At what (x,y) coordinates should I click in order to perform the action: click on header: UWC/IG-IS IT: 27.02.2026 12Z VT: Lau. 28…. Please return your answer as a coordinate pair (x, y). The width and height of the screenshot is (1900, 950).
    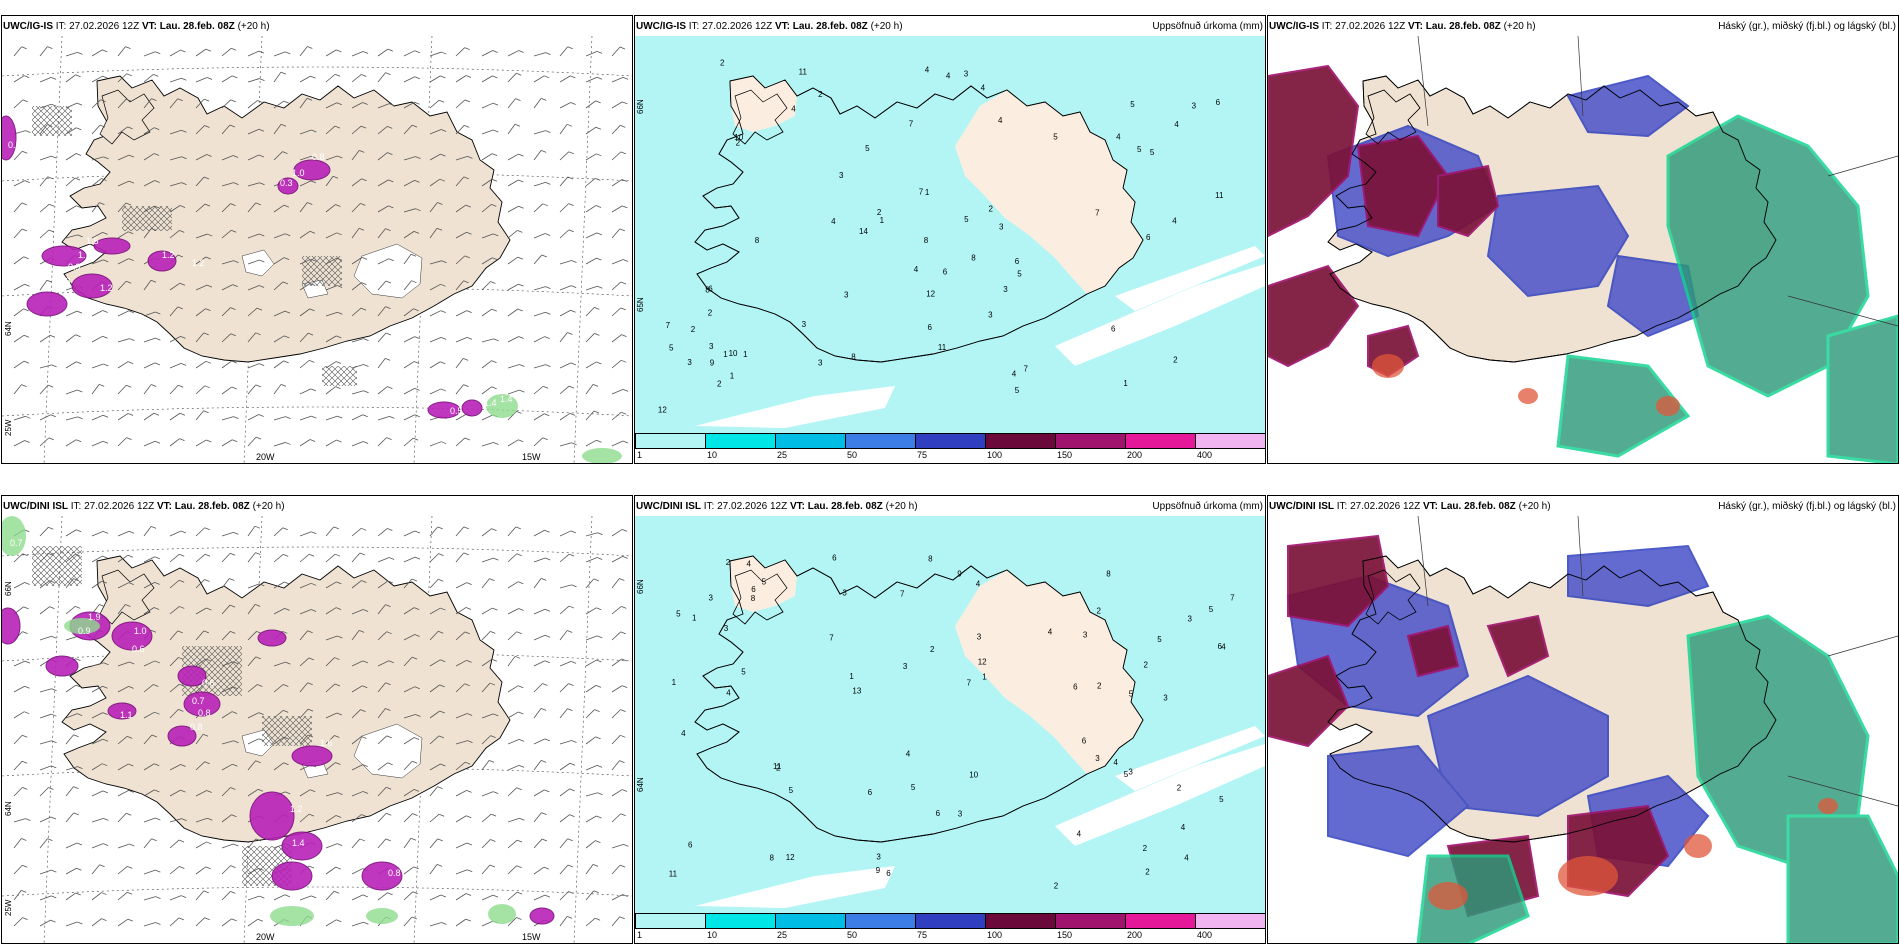
    Looking at the image, I should click on (136, 26).